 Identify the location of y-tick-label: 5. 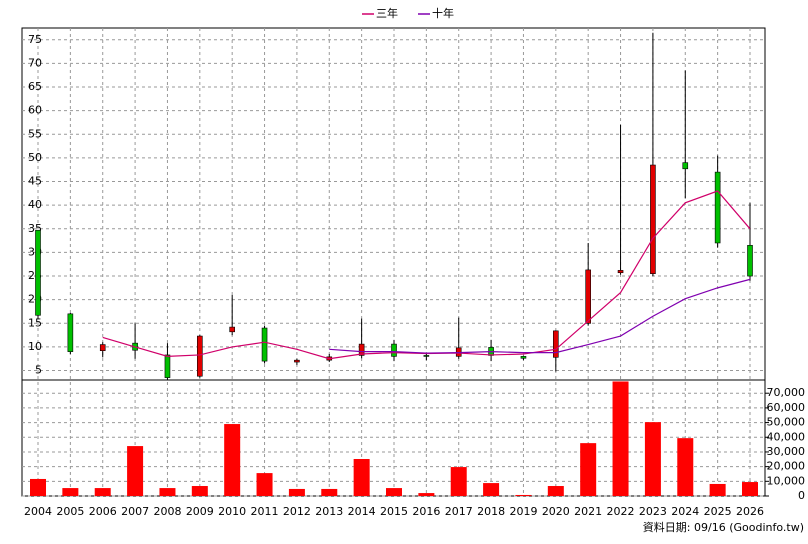
(38, 370).